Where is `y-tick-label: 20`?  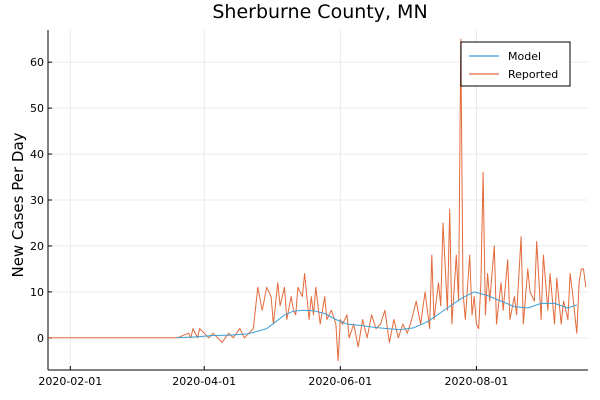
y-tick-label: 20 is located at coordinates (37, 246).